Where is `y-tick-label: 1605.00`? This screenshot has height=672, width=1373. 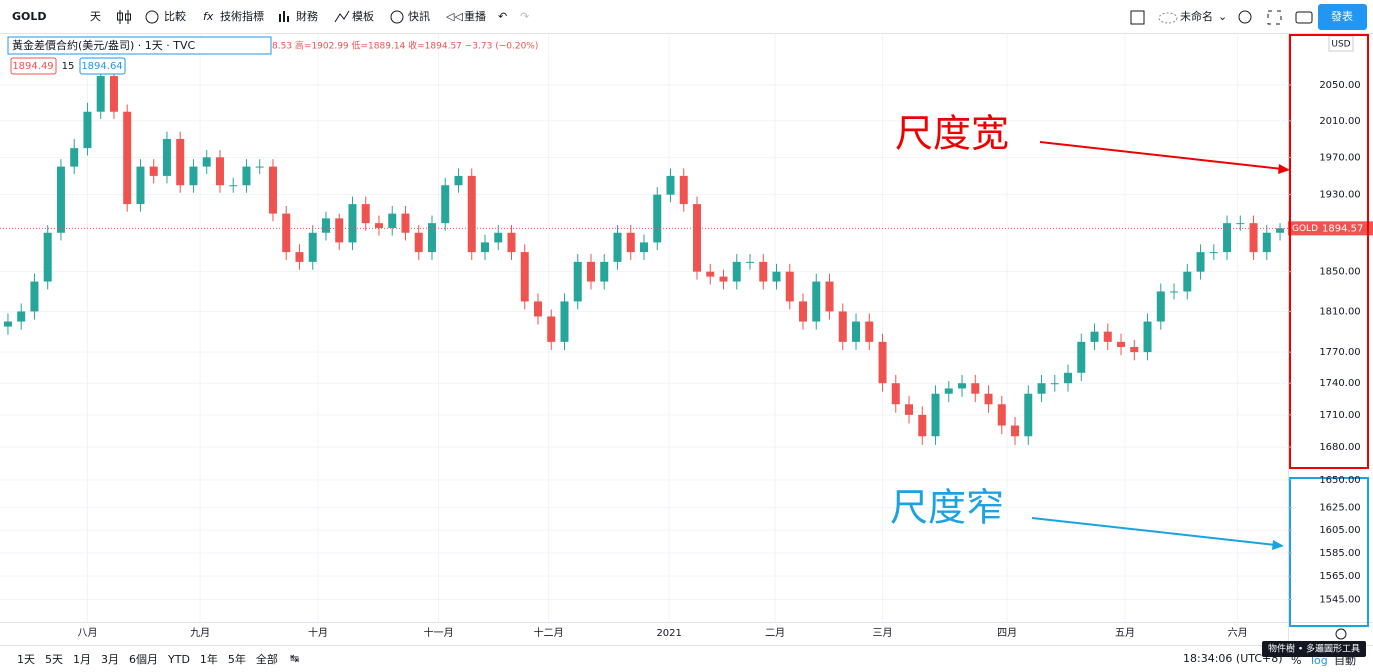
y-tick-label: 1605.00 is located at coordinates (1339, 530).